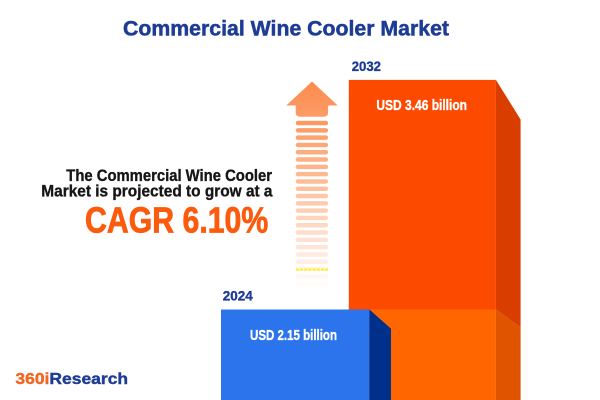 The image size is (600, 400). I want to click on svg-text: USD 2.15 billion, so click(293, 336).